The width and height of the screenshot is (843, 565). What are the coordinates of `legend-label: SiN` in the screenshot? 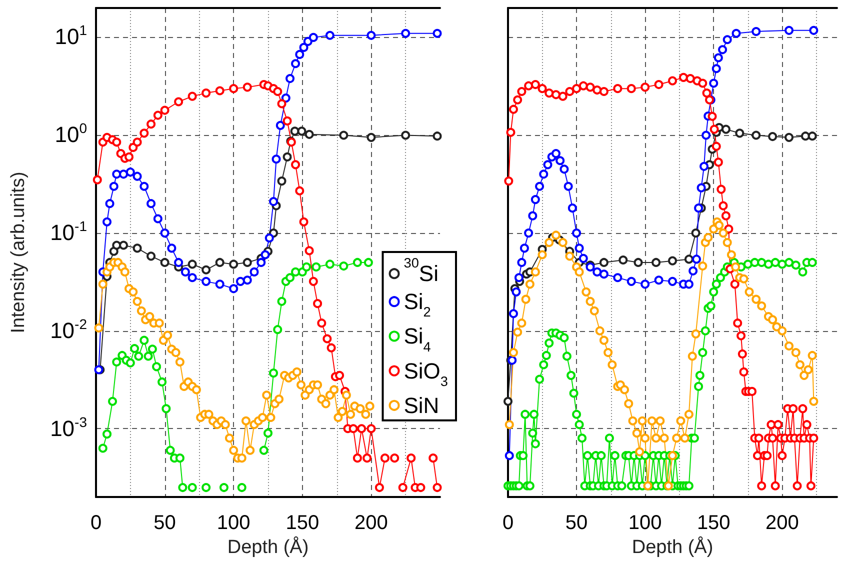 It's located at (422, 405).